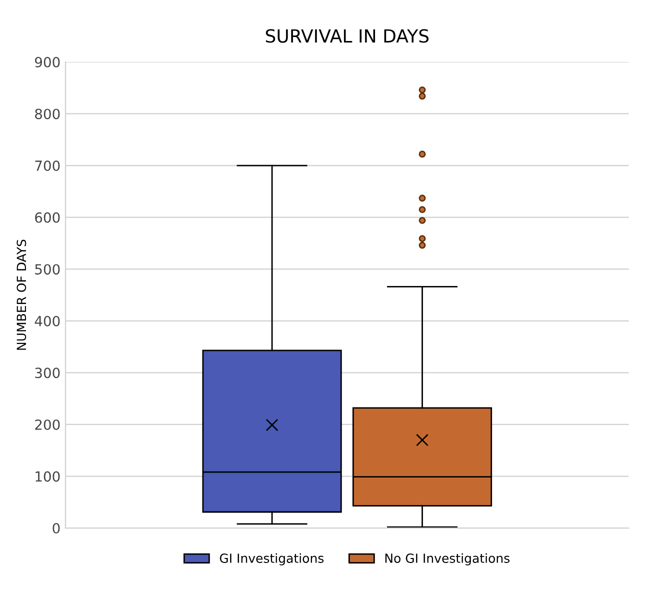 The width and height of the screenshot is (655, 590). I want to click on y-tick-label: 600, so click(47, 217).